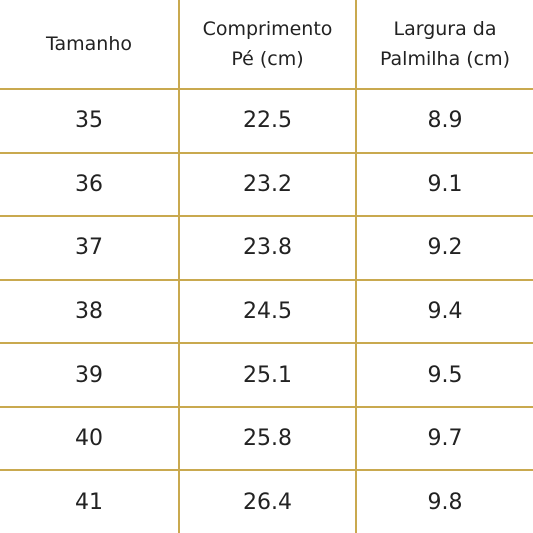  I want to click on cell-insole-width: 9.5, so click(444, 375).